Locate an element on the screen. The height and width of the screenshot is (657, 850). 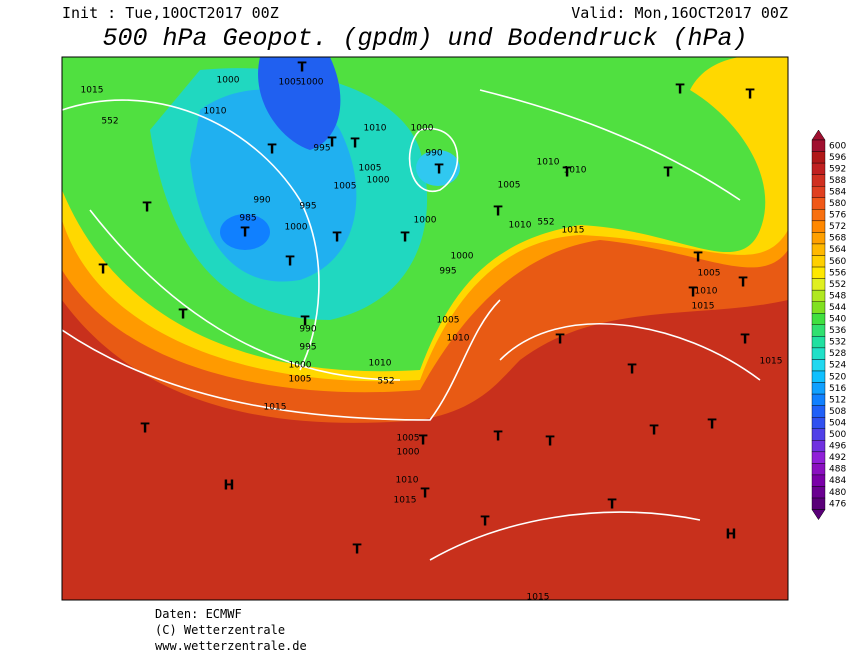
scale-label: 540 is located at coordinates (837, 320).